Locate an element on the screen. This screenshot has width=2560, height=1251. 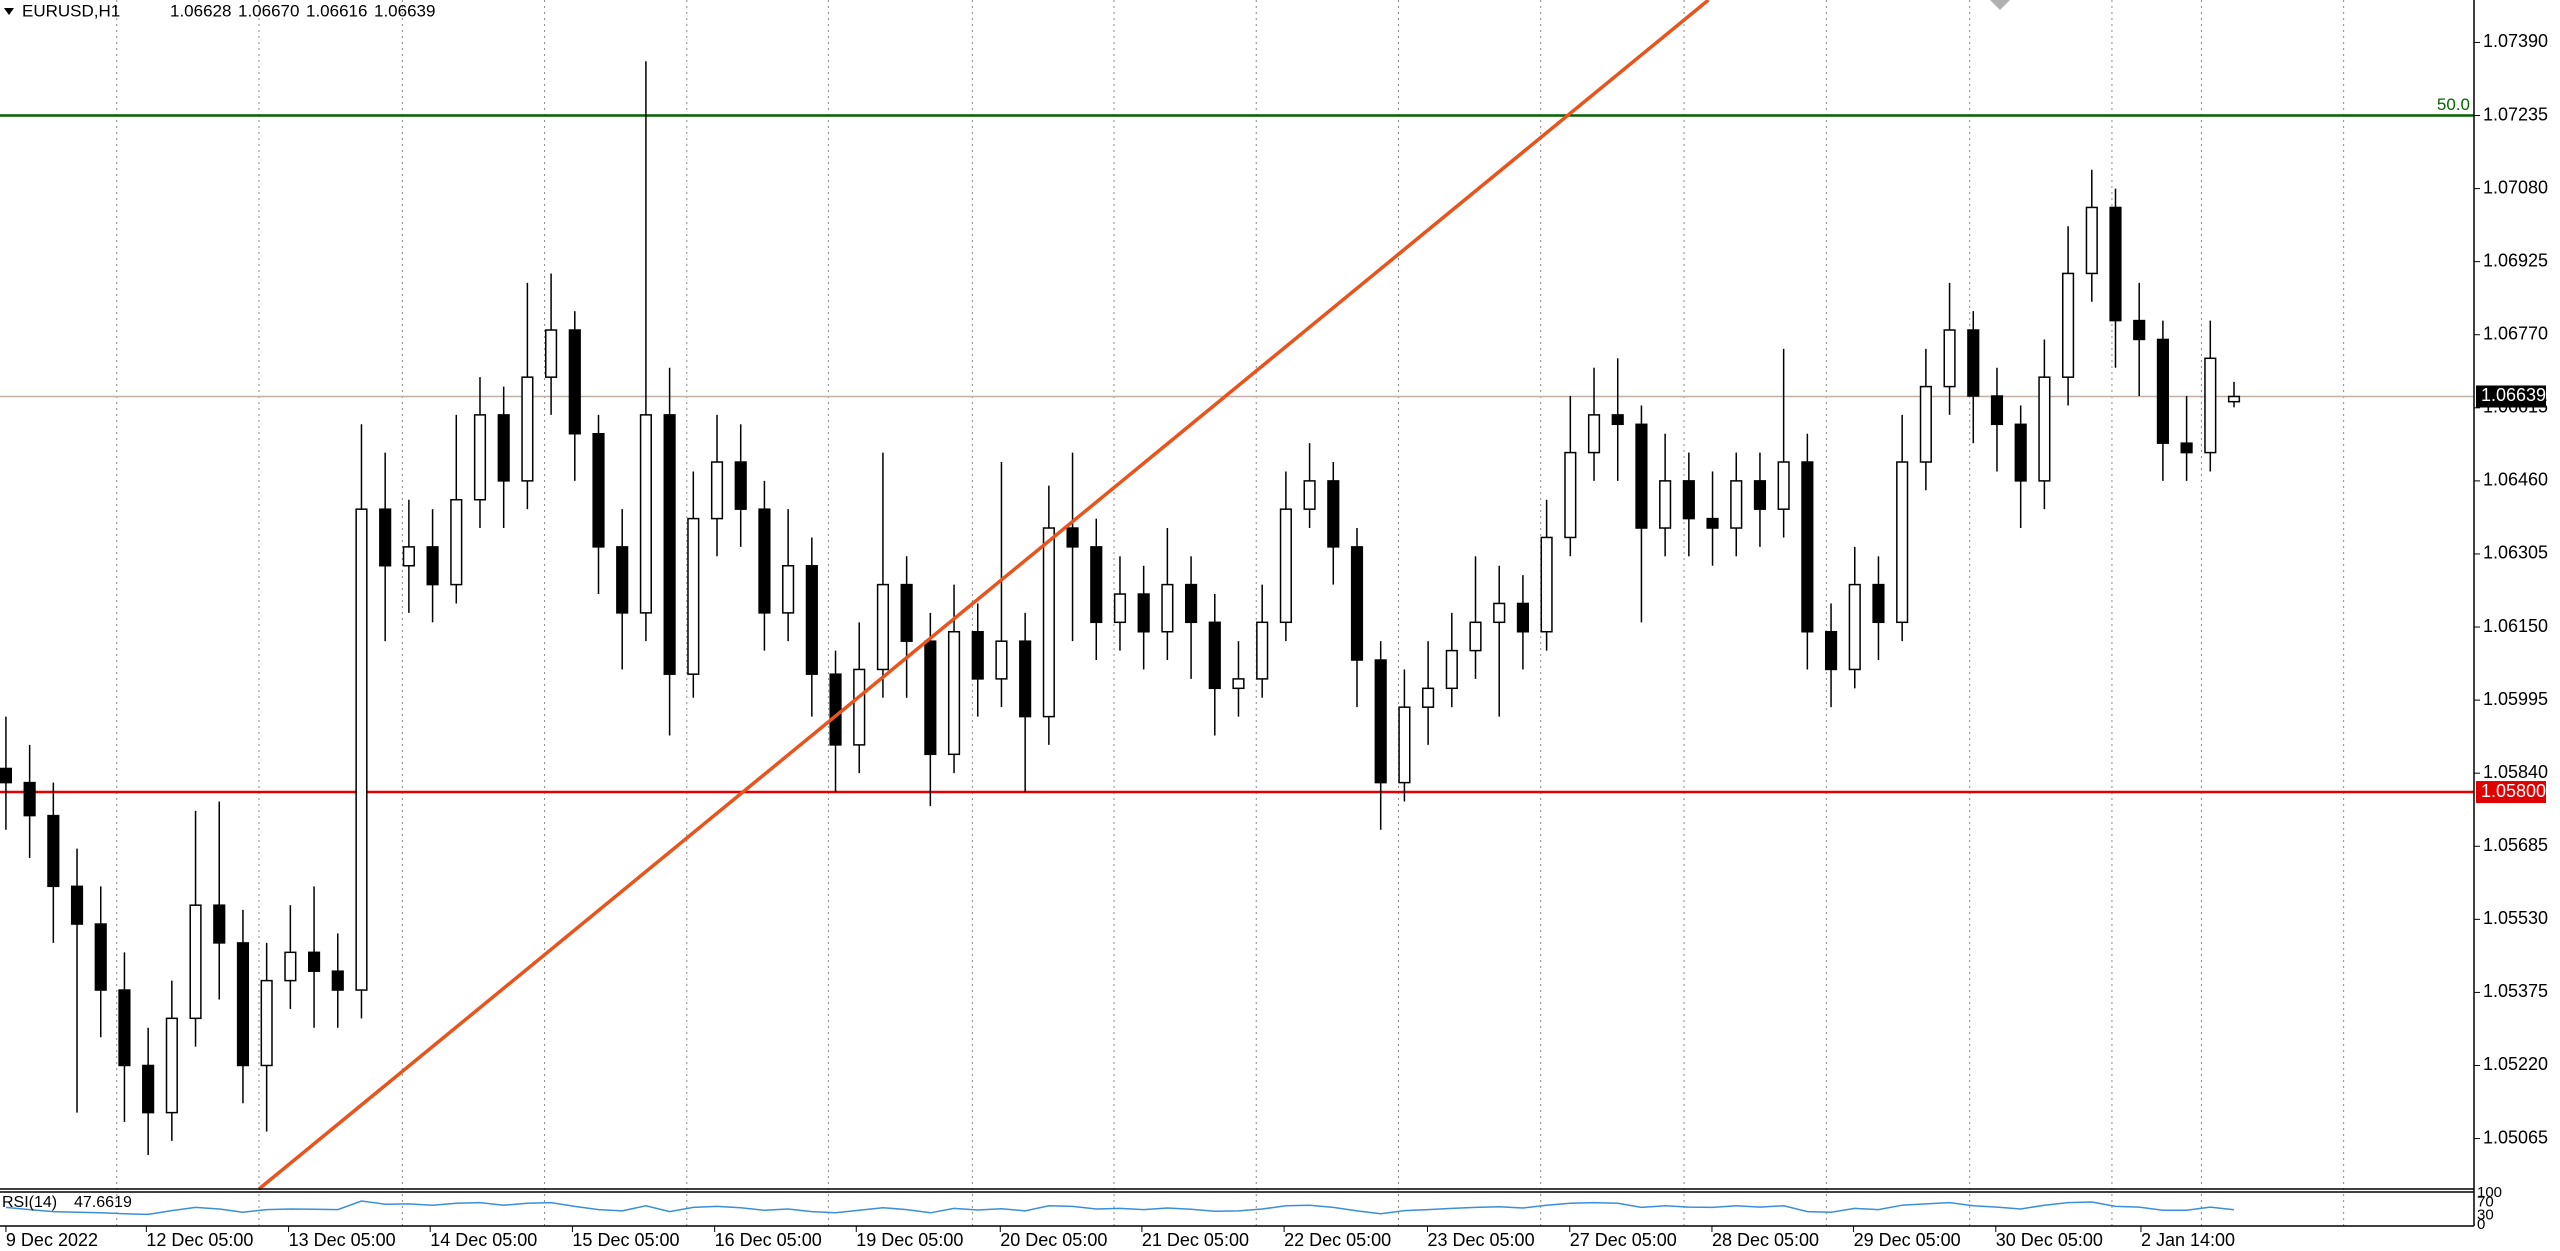
level-tag is located at coordinates (2511, 792).